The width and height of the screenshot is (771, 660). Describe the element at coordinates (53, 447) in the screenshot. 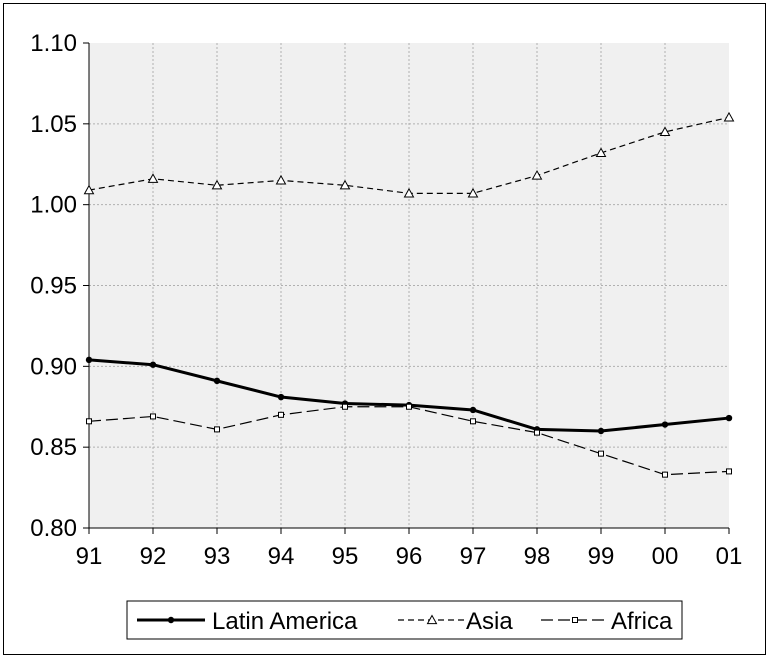

I see `y-tick-label: 0.85` at that location.